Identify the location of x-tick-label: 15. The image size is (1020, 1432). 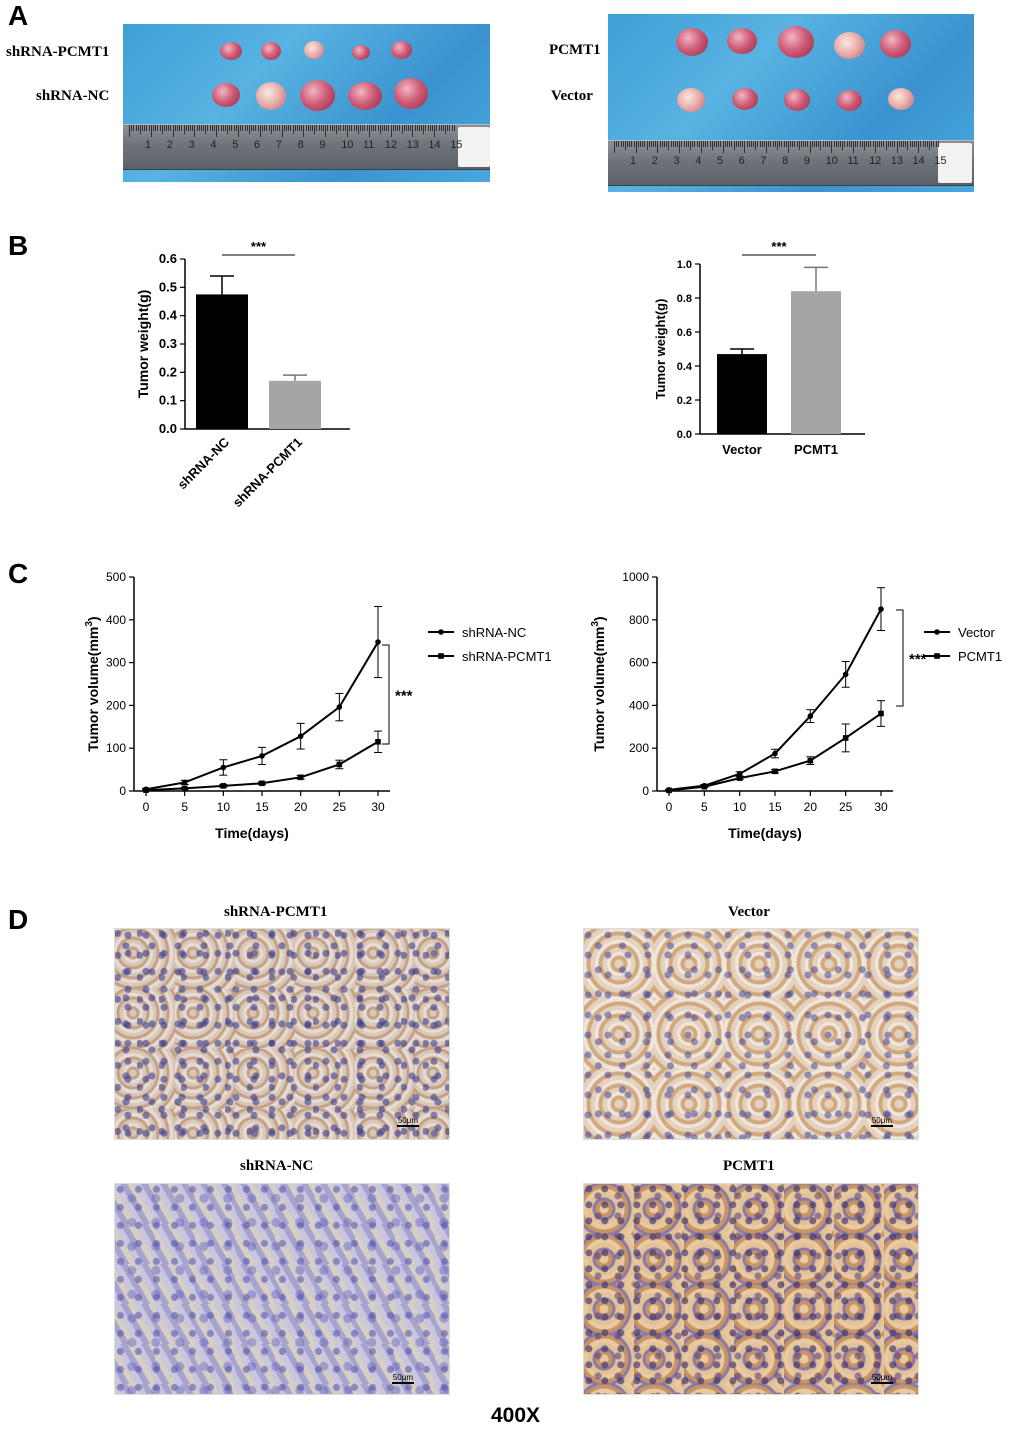
(775, 807).